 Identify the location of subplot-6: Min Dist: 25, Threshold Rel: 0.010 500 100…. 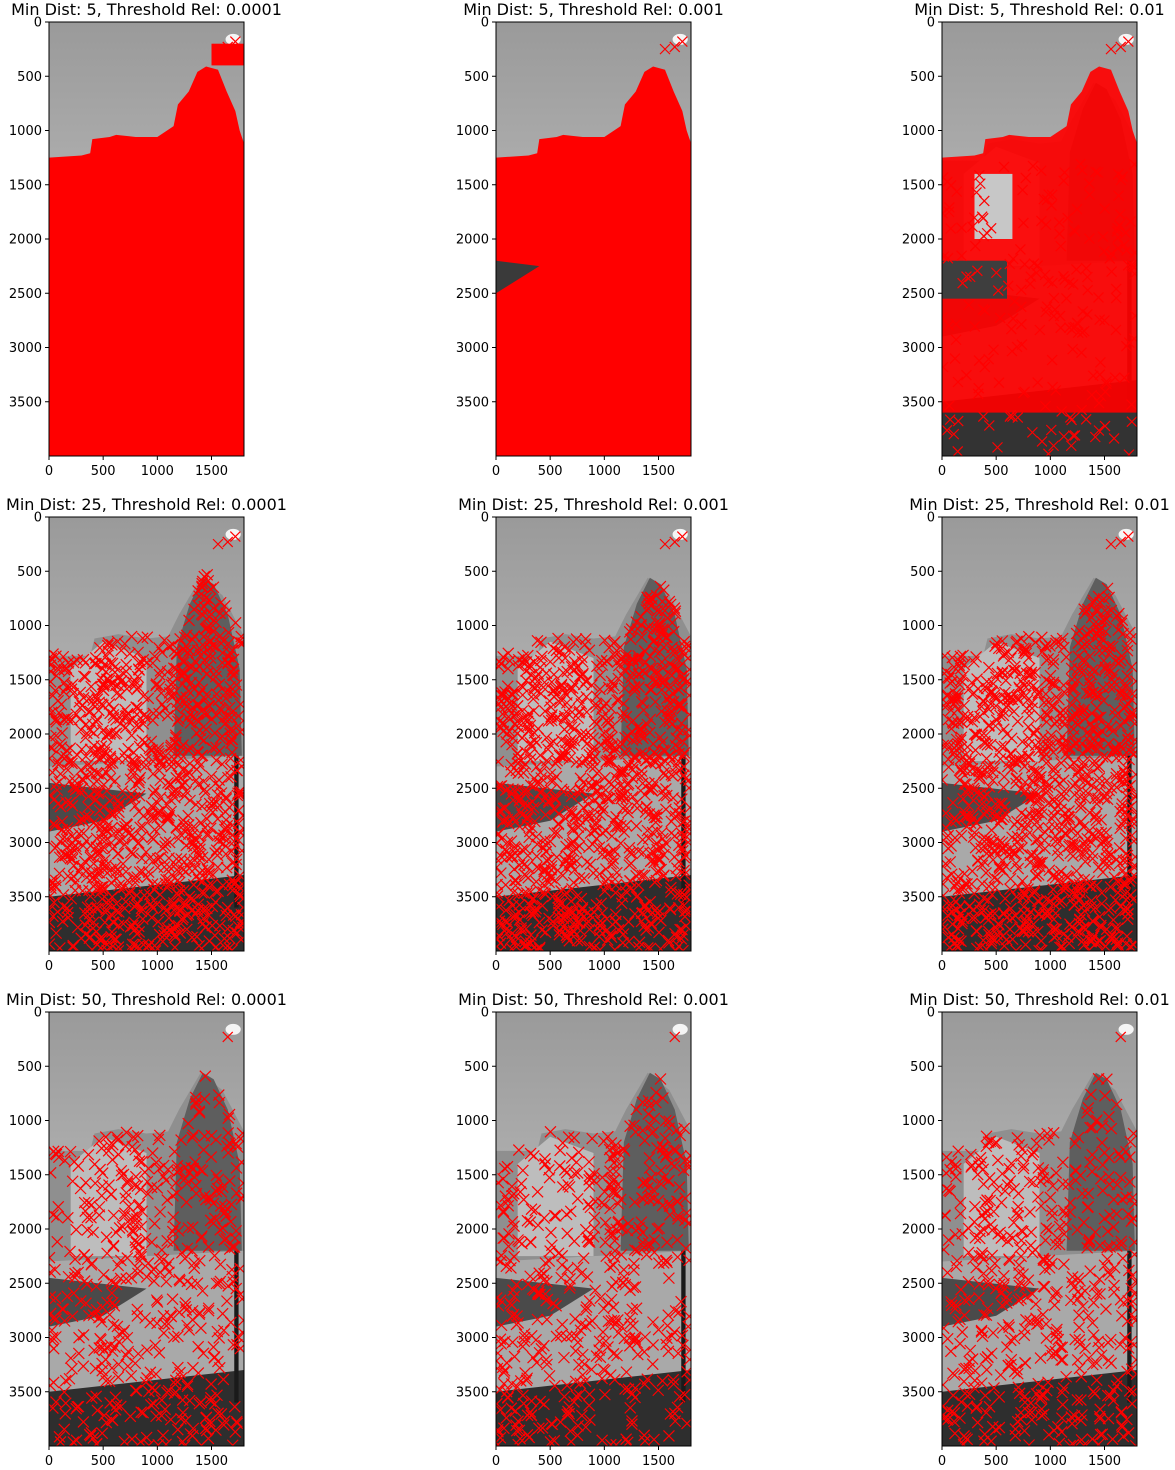
(1036, 734).